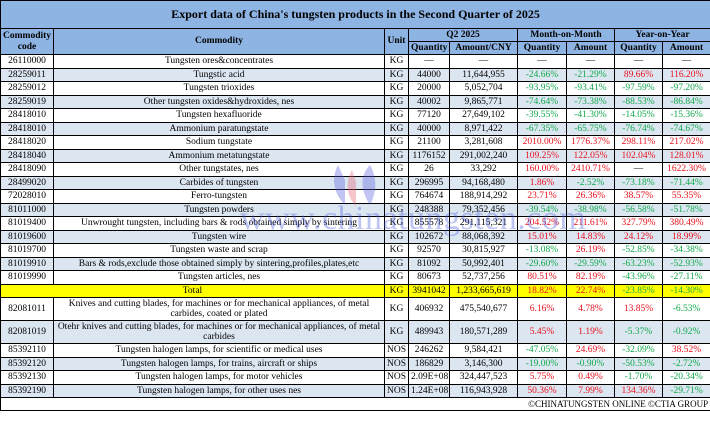 The height and width of the screenshot is (426, 710). Describe the element at coordinates (27, 390) in the screenshot. I see `cell-code: 85392190` at that location.